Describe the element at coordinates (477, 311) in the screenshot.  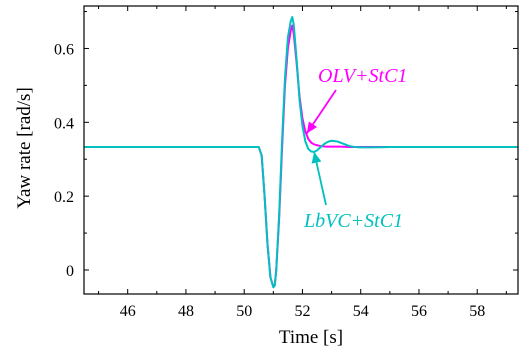
I see `x-tick-label: 58` at that location.